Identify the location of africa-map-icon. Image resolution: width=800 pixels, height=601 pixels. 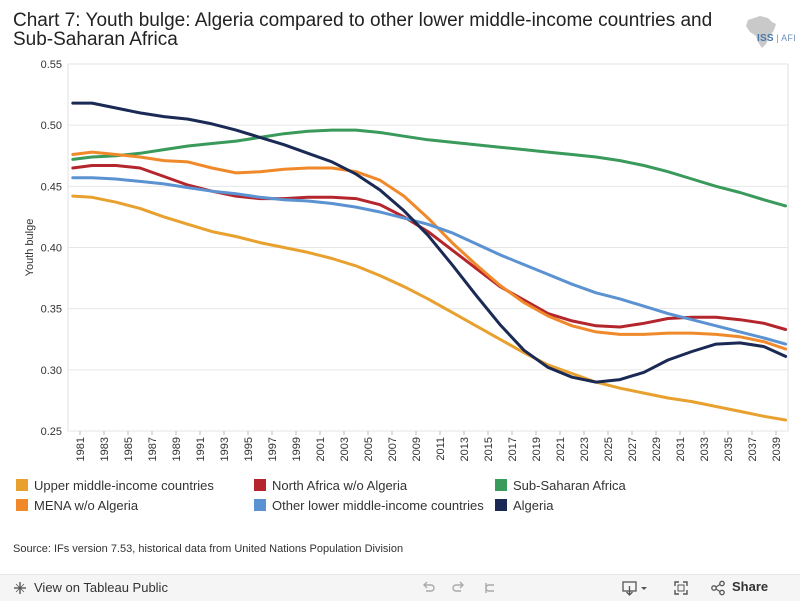
(761, 32).